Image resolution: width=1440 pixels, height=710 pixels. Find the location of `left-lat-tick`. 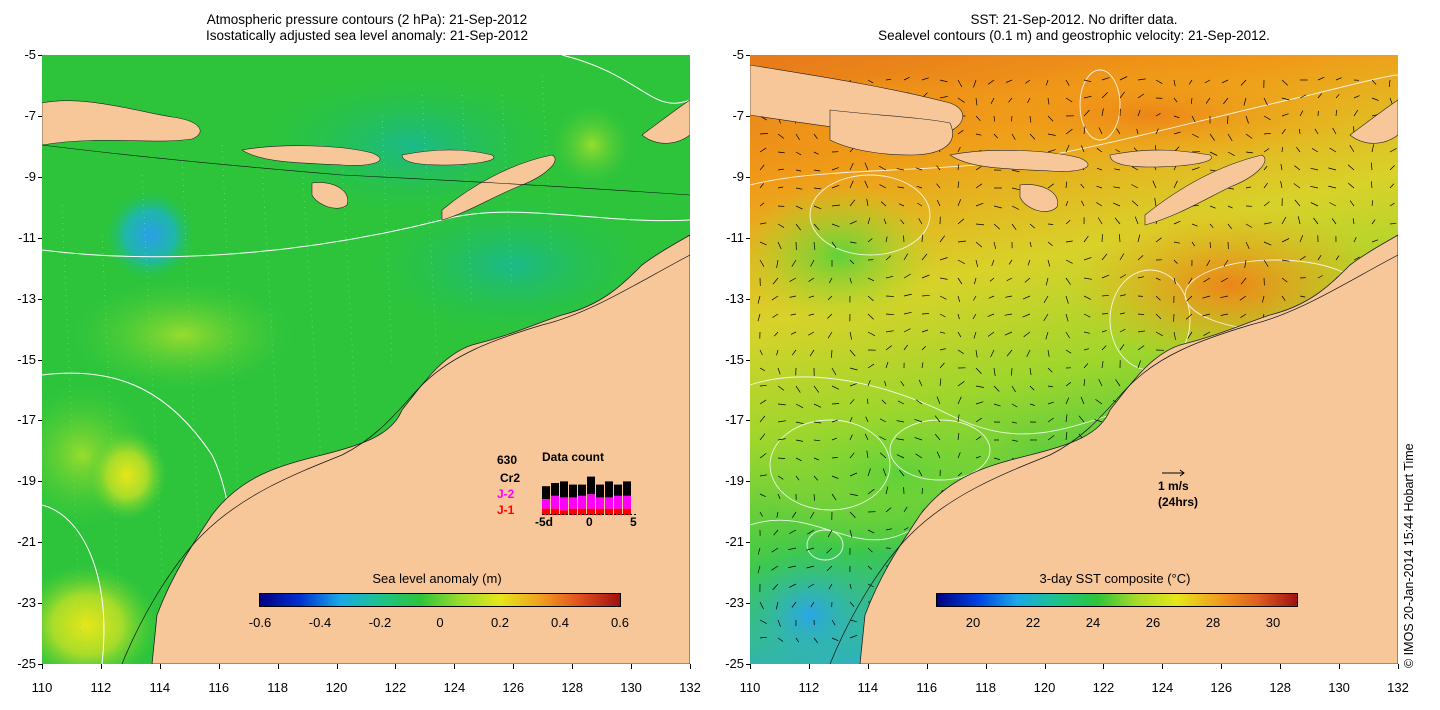

left-lat-tick is located at coordinates (40, 177).